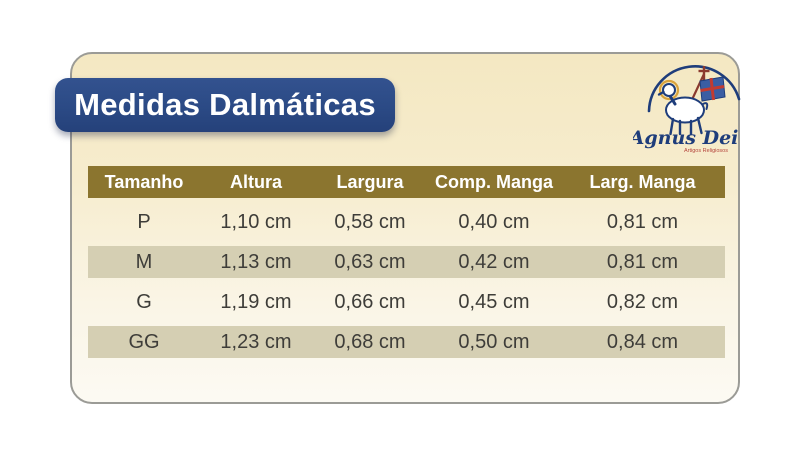  I want to click on comp-manga-value: 0,45 cm, so click(494, 302).